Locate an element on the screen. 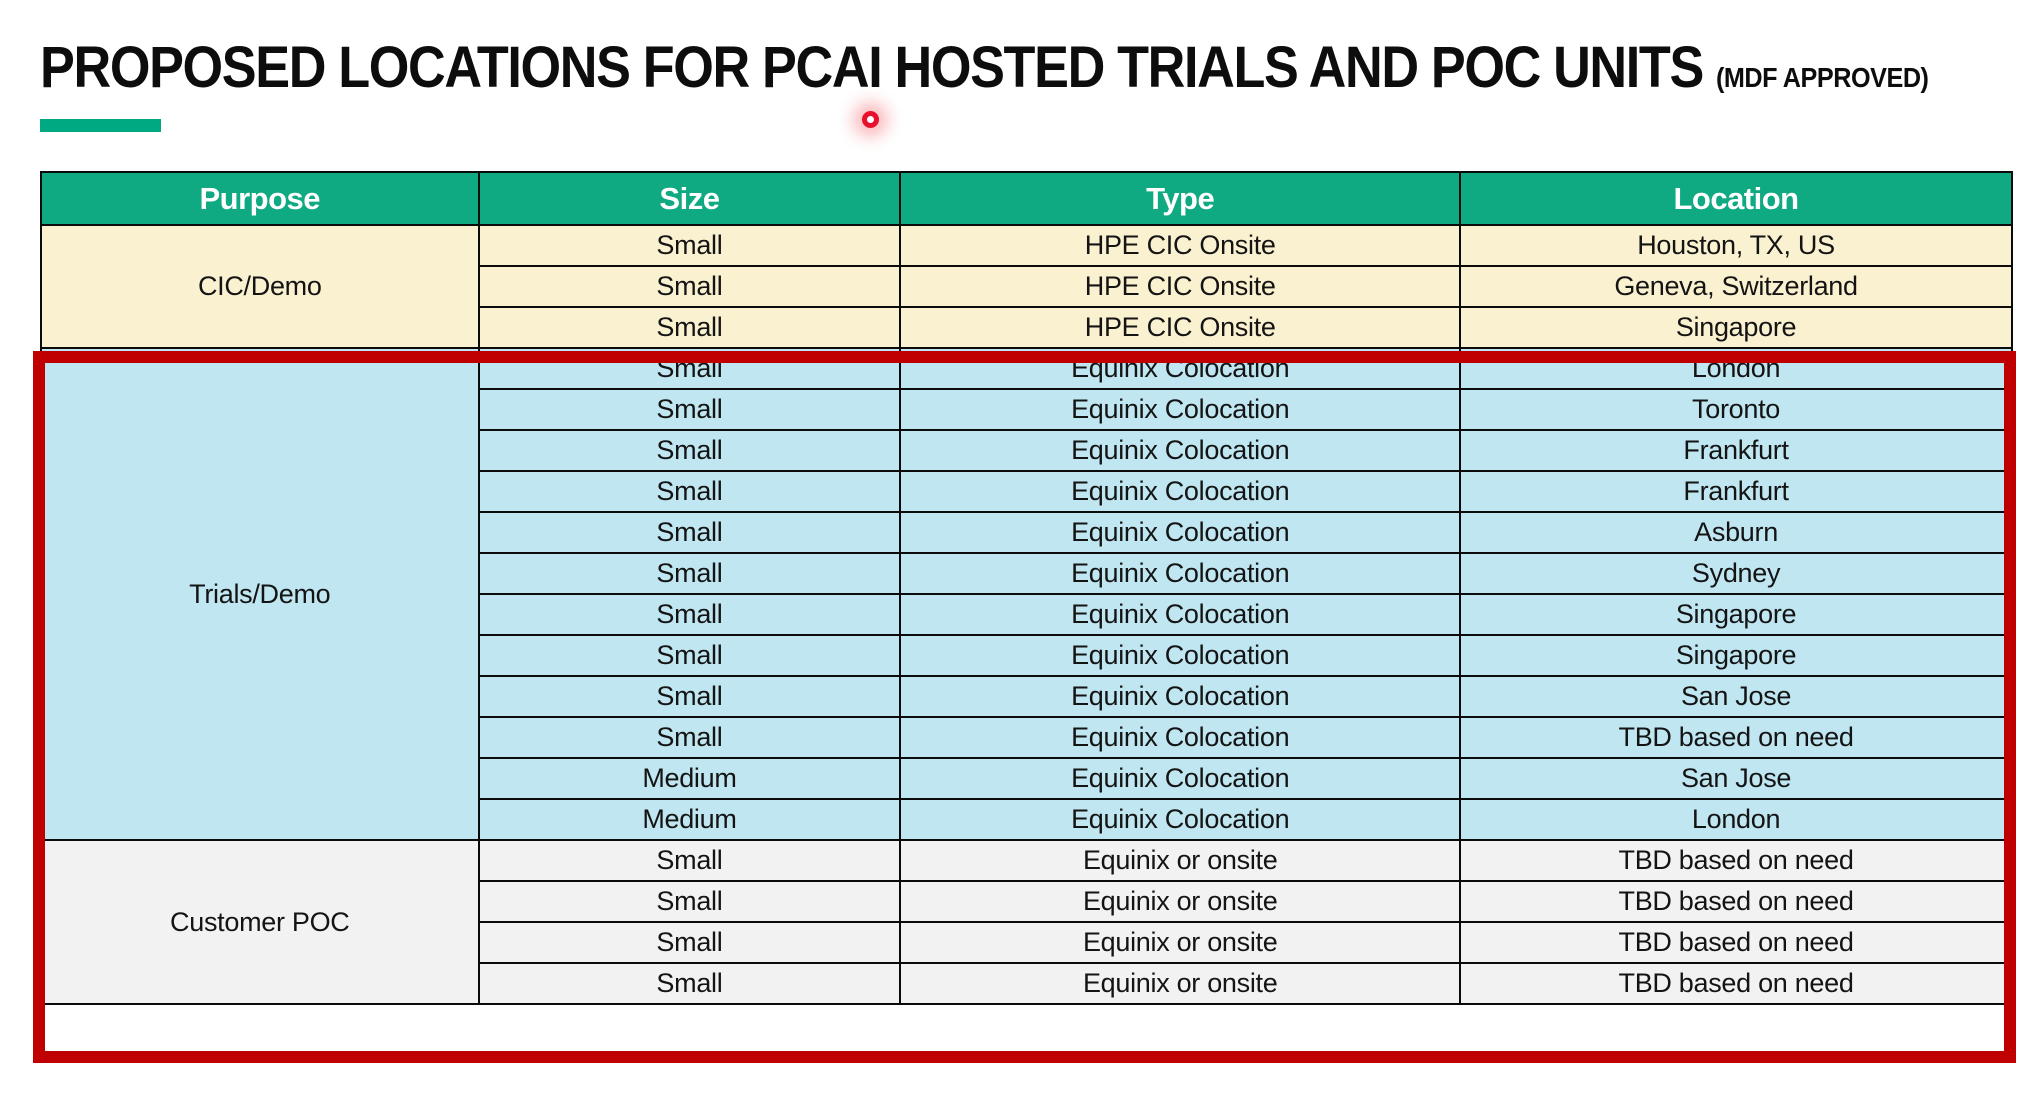 The image size is (2044, 1097). table-row: Small Equinix Colocation Singapore is located at coordinates (1027, 655).